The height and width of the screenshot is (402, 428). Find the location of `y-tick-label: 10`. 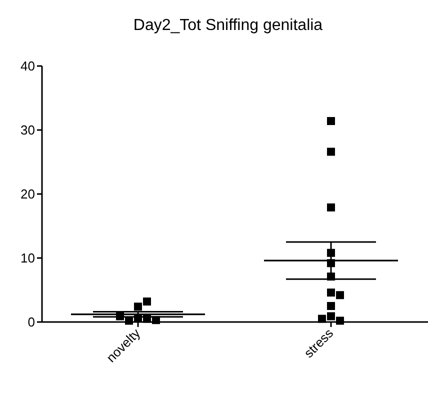

y-tick-label: 10 is located at coordinates (27, 258).